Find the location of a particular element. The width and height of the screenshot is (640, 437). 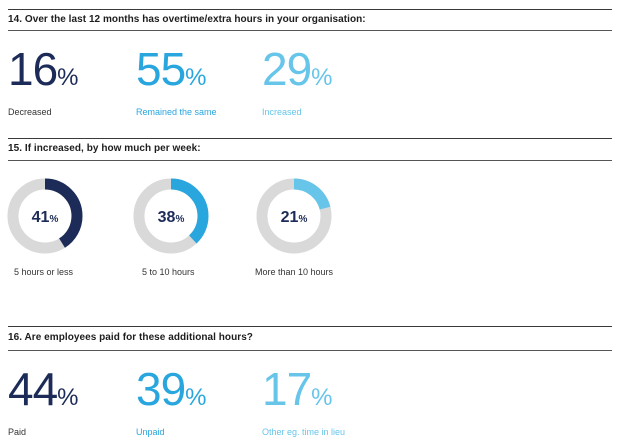

donut-value-label: 38% is located at coordinates (171, 217).